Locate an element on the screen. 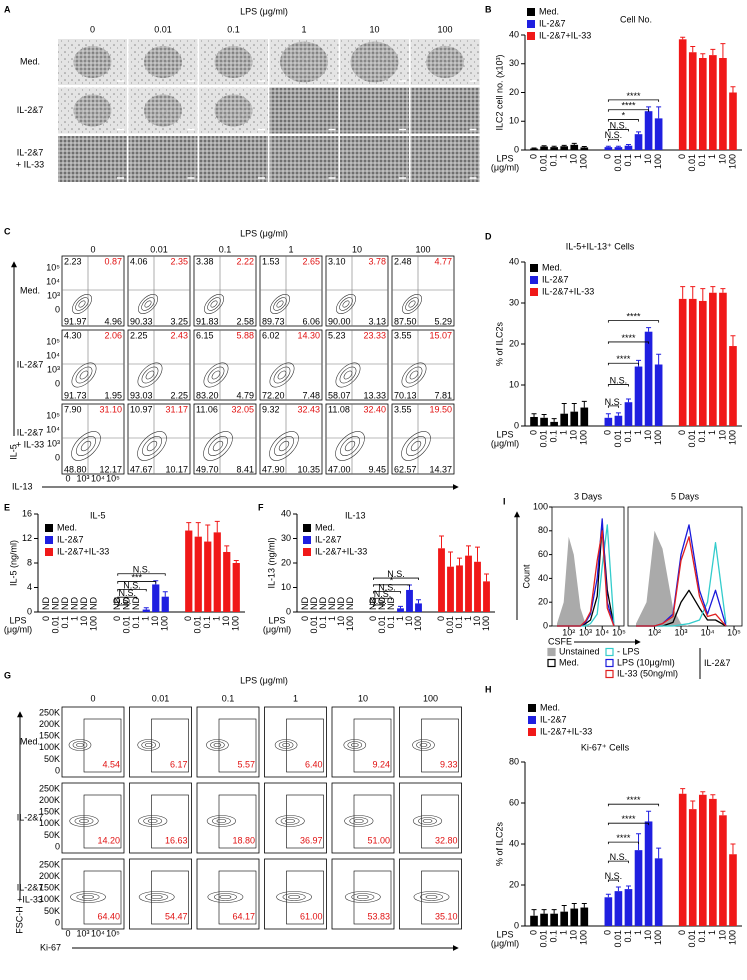 This screenshot has height=980, width=747. column-label: 0.01 is located at coordinates (159, 249).